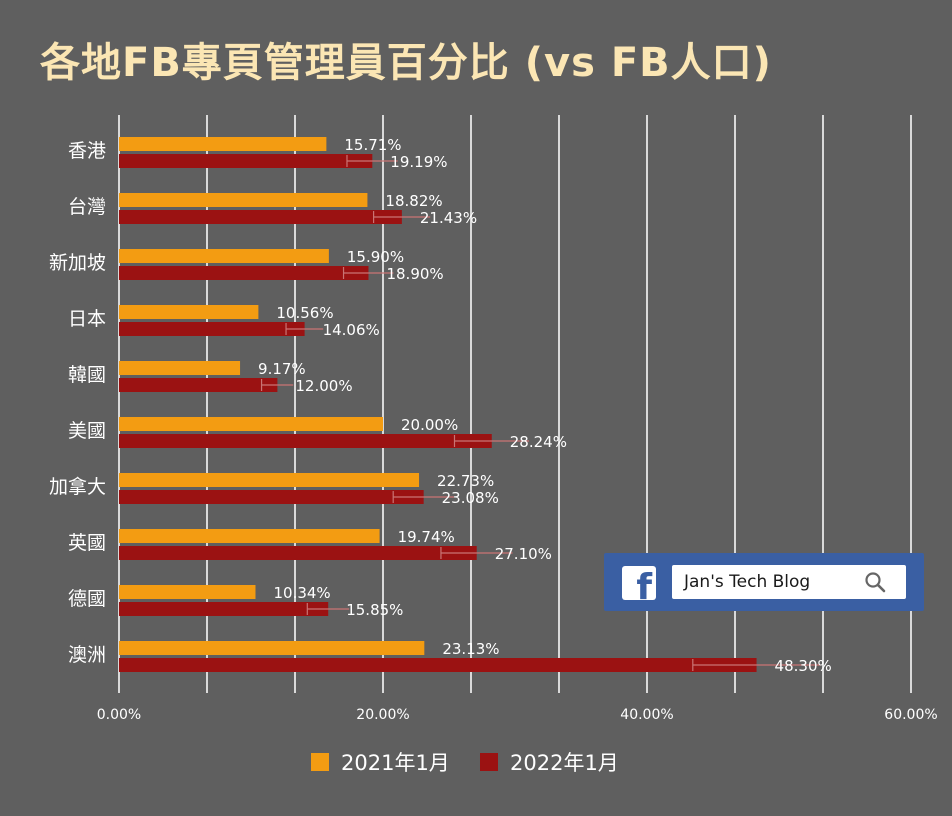  I want to click on data-label: 19.74%, so click(426, 537).